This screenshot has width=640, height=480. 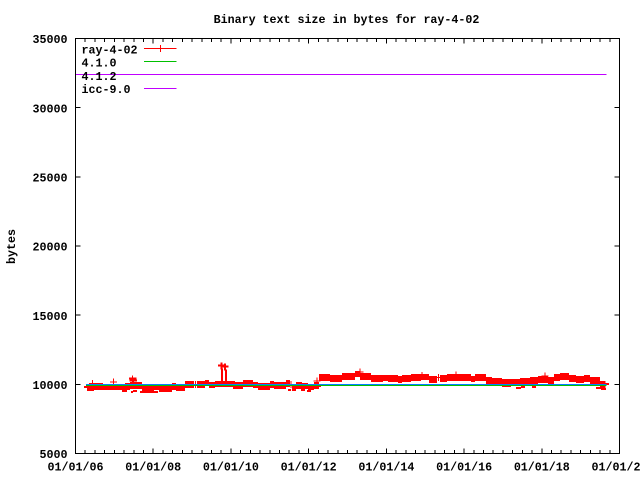 What do you see at coordinates (99, 64) in the screenshot?
I see `svg-text: 4.1.0` at bounding box center [99, 64].